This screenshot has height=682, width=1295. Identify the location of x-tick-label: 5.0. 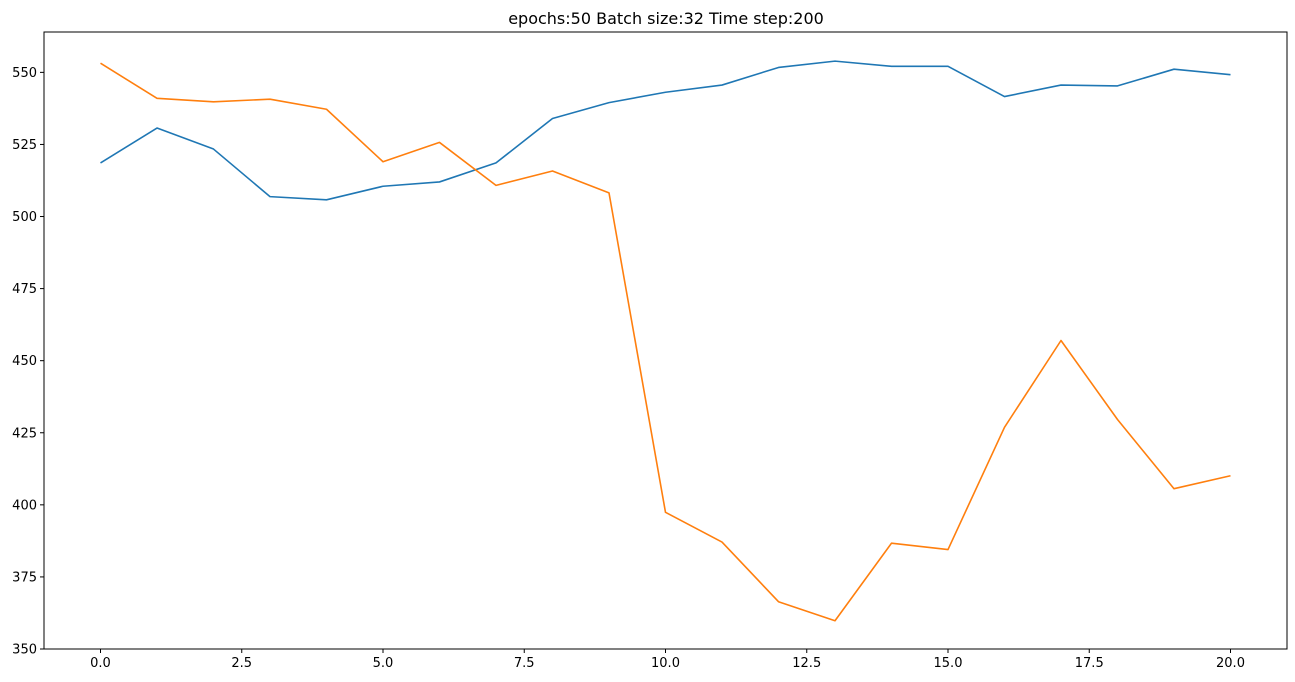
(383, 663).